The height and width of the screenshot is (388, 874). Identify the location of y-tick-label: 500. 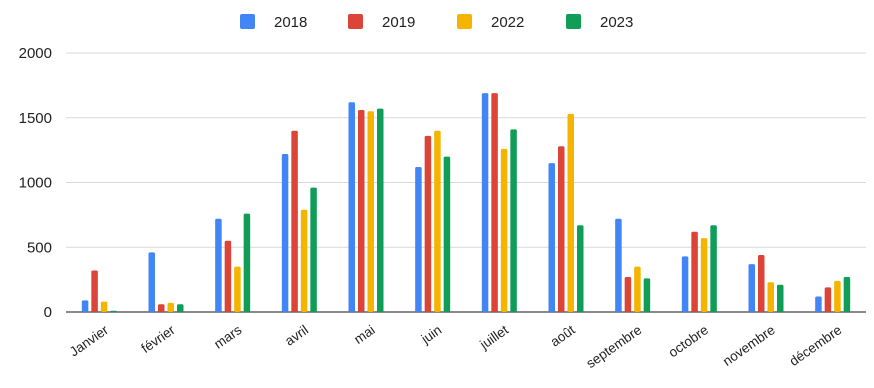
(39, 247).